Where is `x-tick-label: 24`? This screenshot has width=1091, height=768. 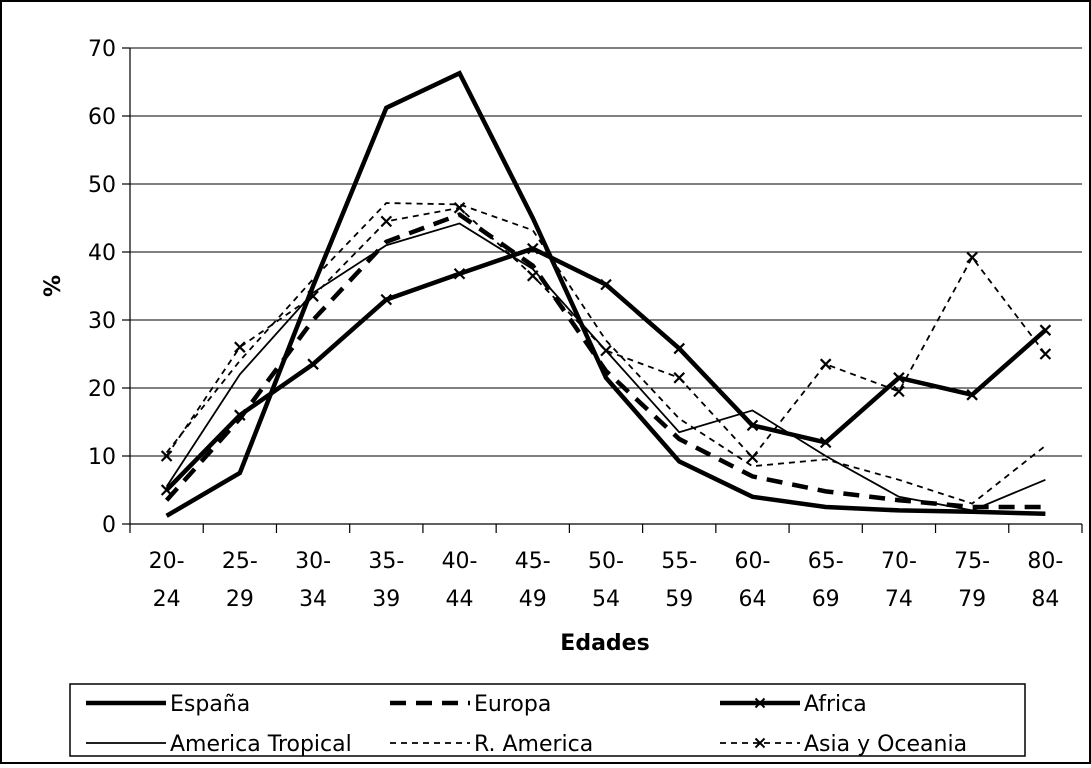 x-tick-label: 24 is located at coordinates (167, 599).